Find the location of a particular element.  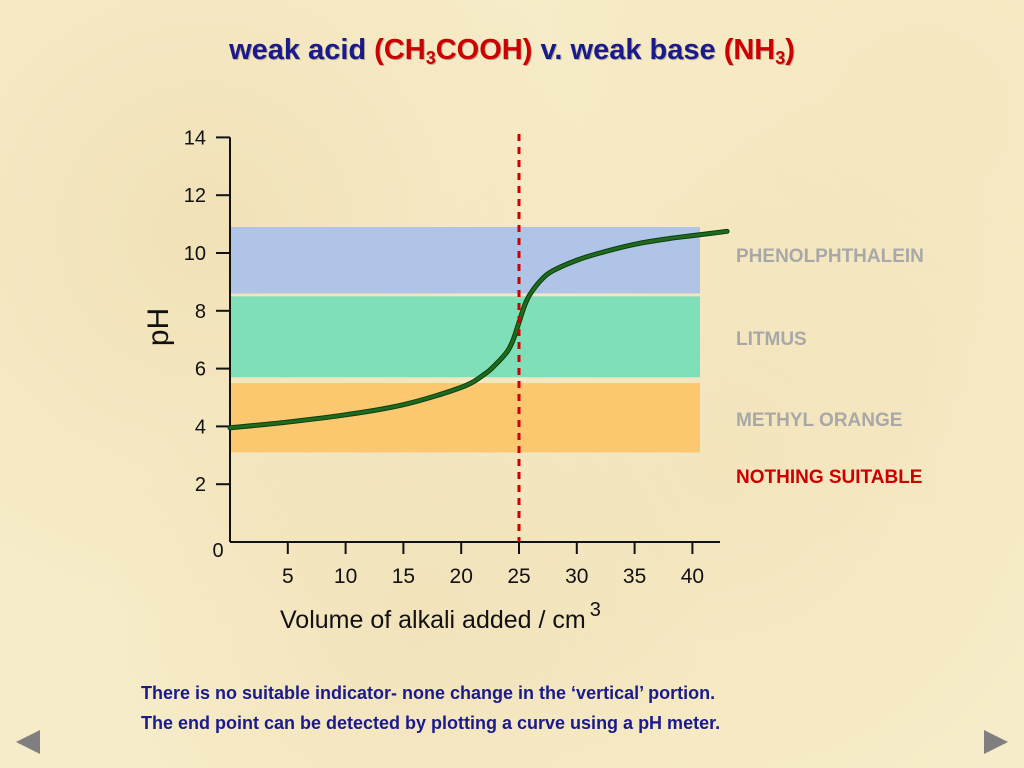

indicator-bands is located at coordinates (465, 339).